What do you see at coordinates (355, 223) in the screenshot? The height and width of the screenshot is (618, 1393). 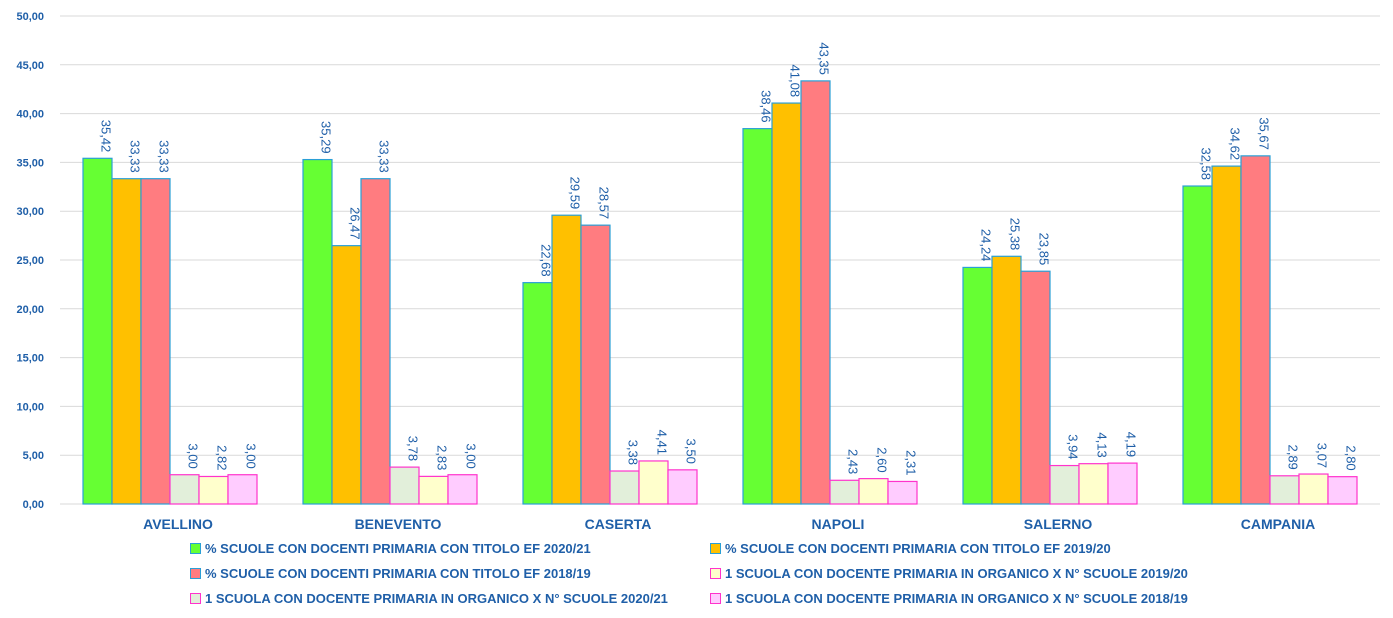 I see `data-label: 26,47` at bounding box center [355, 223].